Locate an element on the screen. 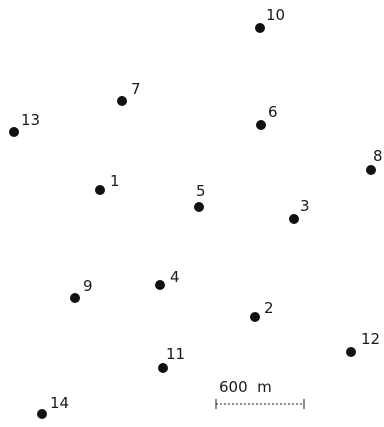 The height and width of the screenshot is (427, 384). station-4-label: 4 is located at coordinates (175, 277).